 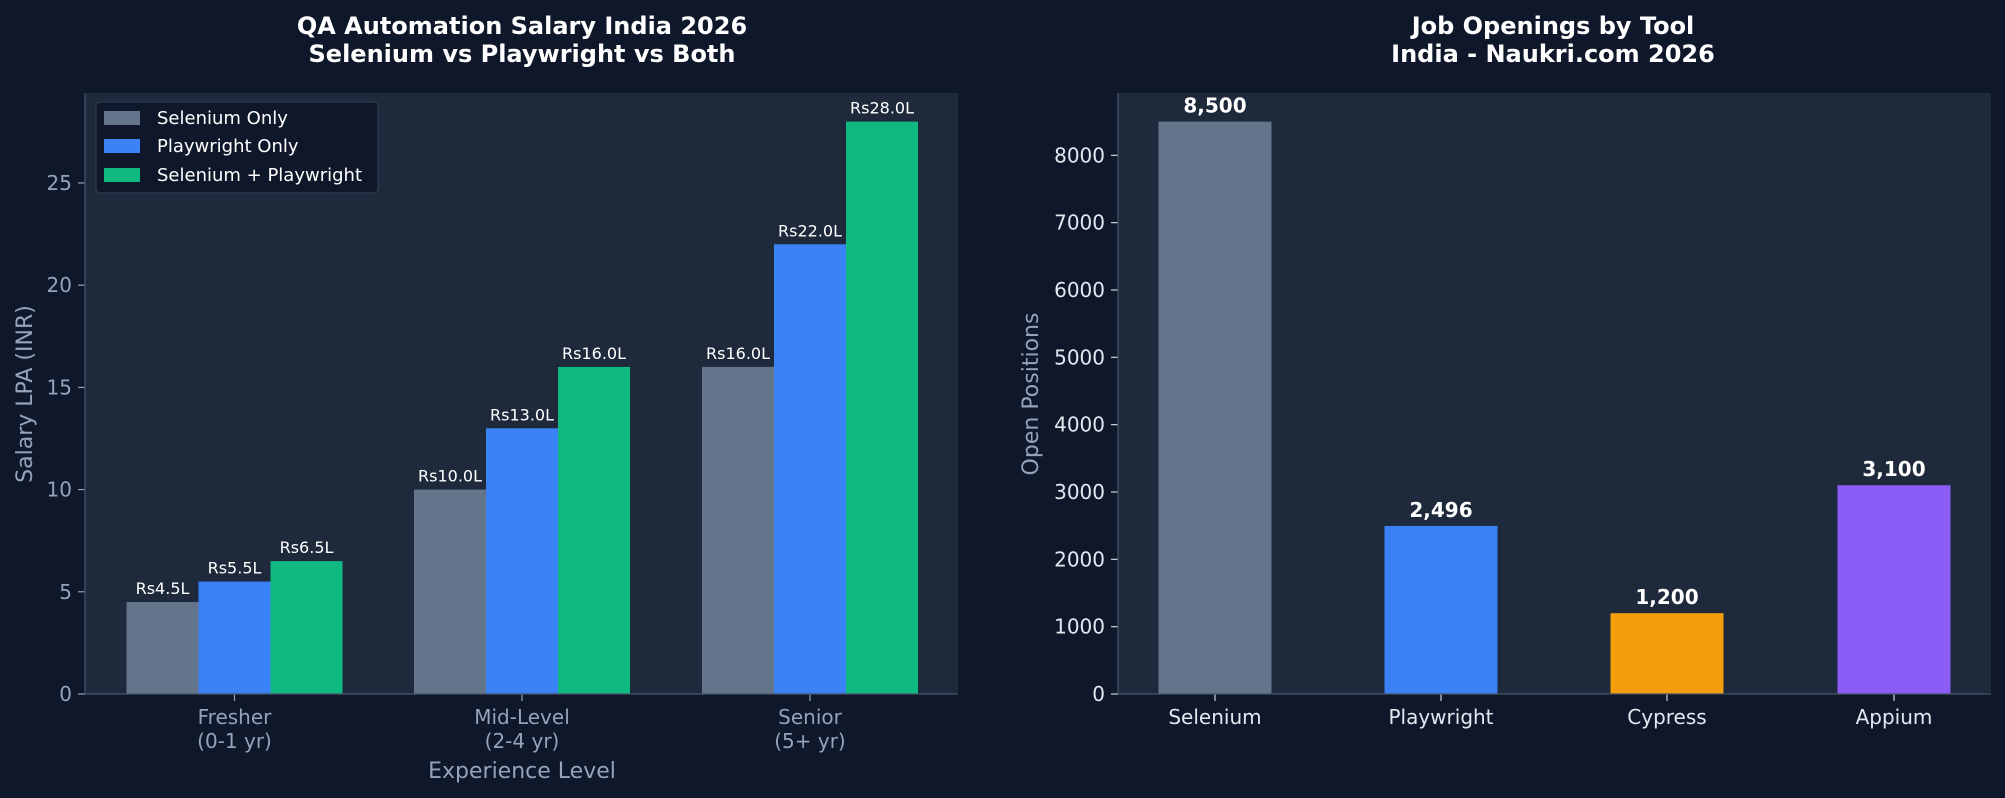 What do you see at coordinates (1079, 357) in the screenshot?
I see `job-y-tick-label: 5000` at bounding box center [1079, 357].